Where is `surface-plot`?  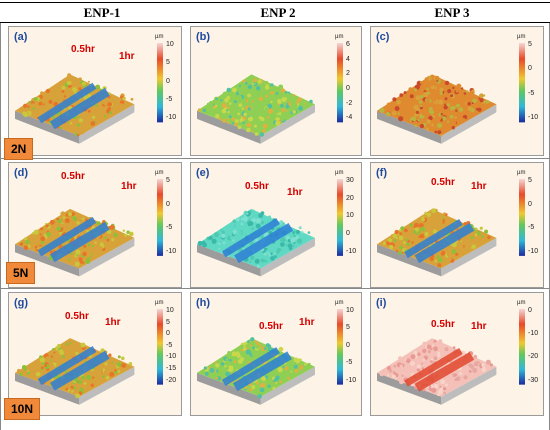 surface-plot is located at coordinates (89, 93).